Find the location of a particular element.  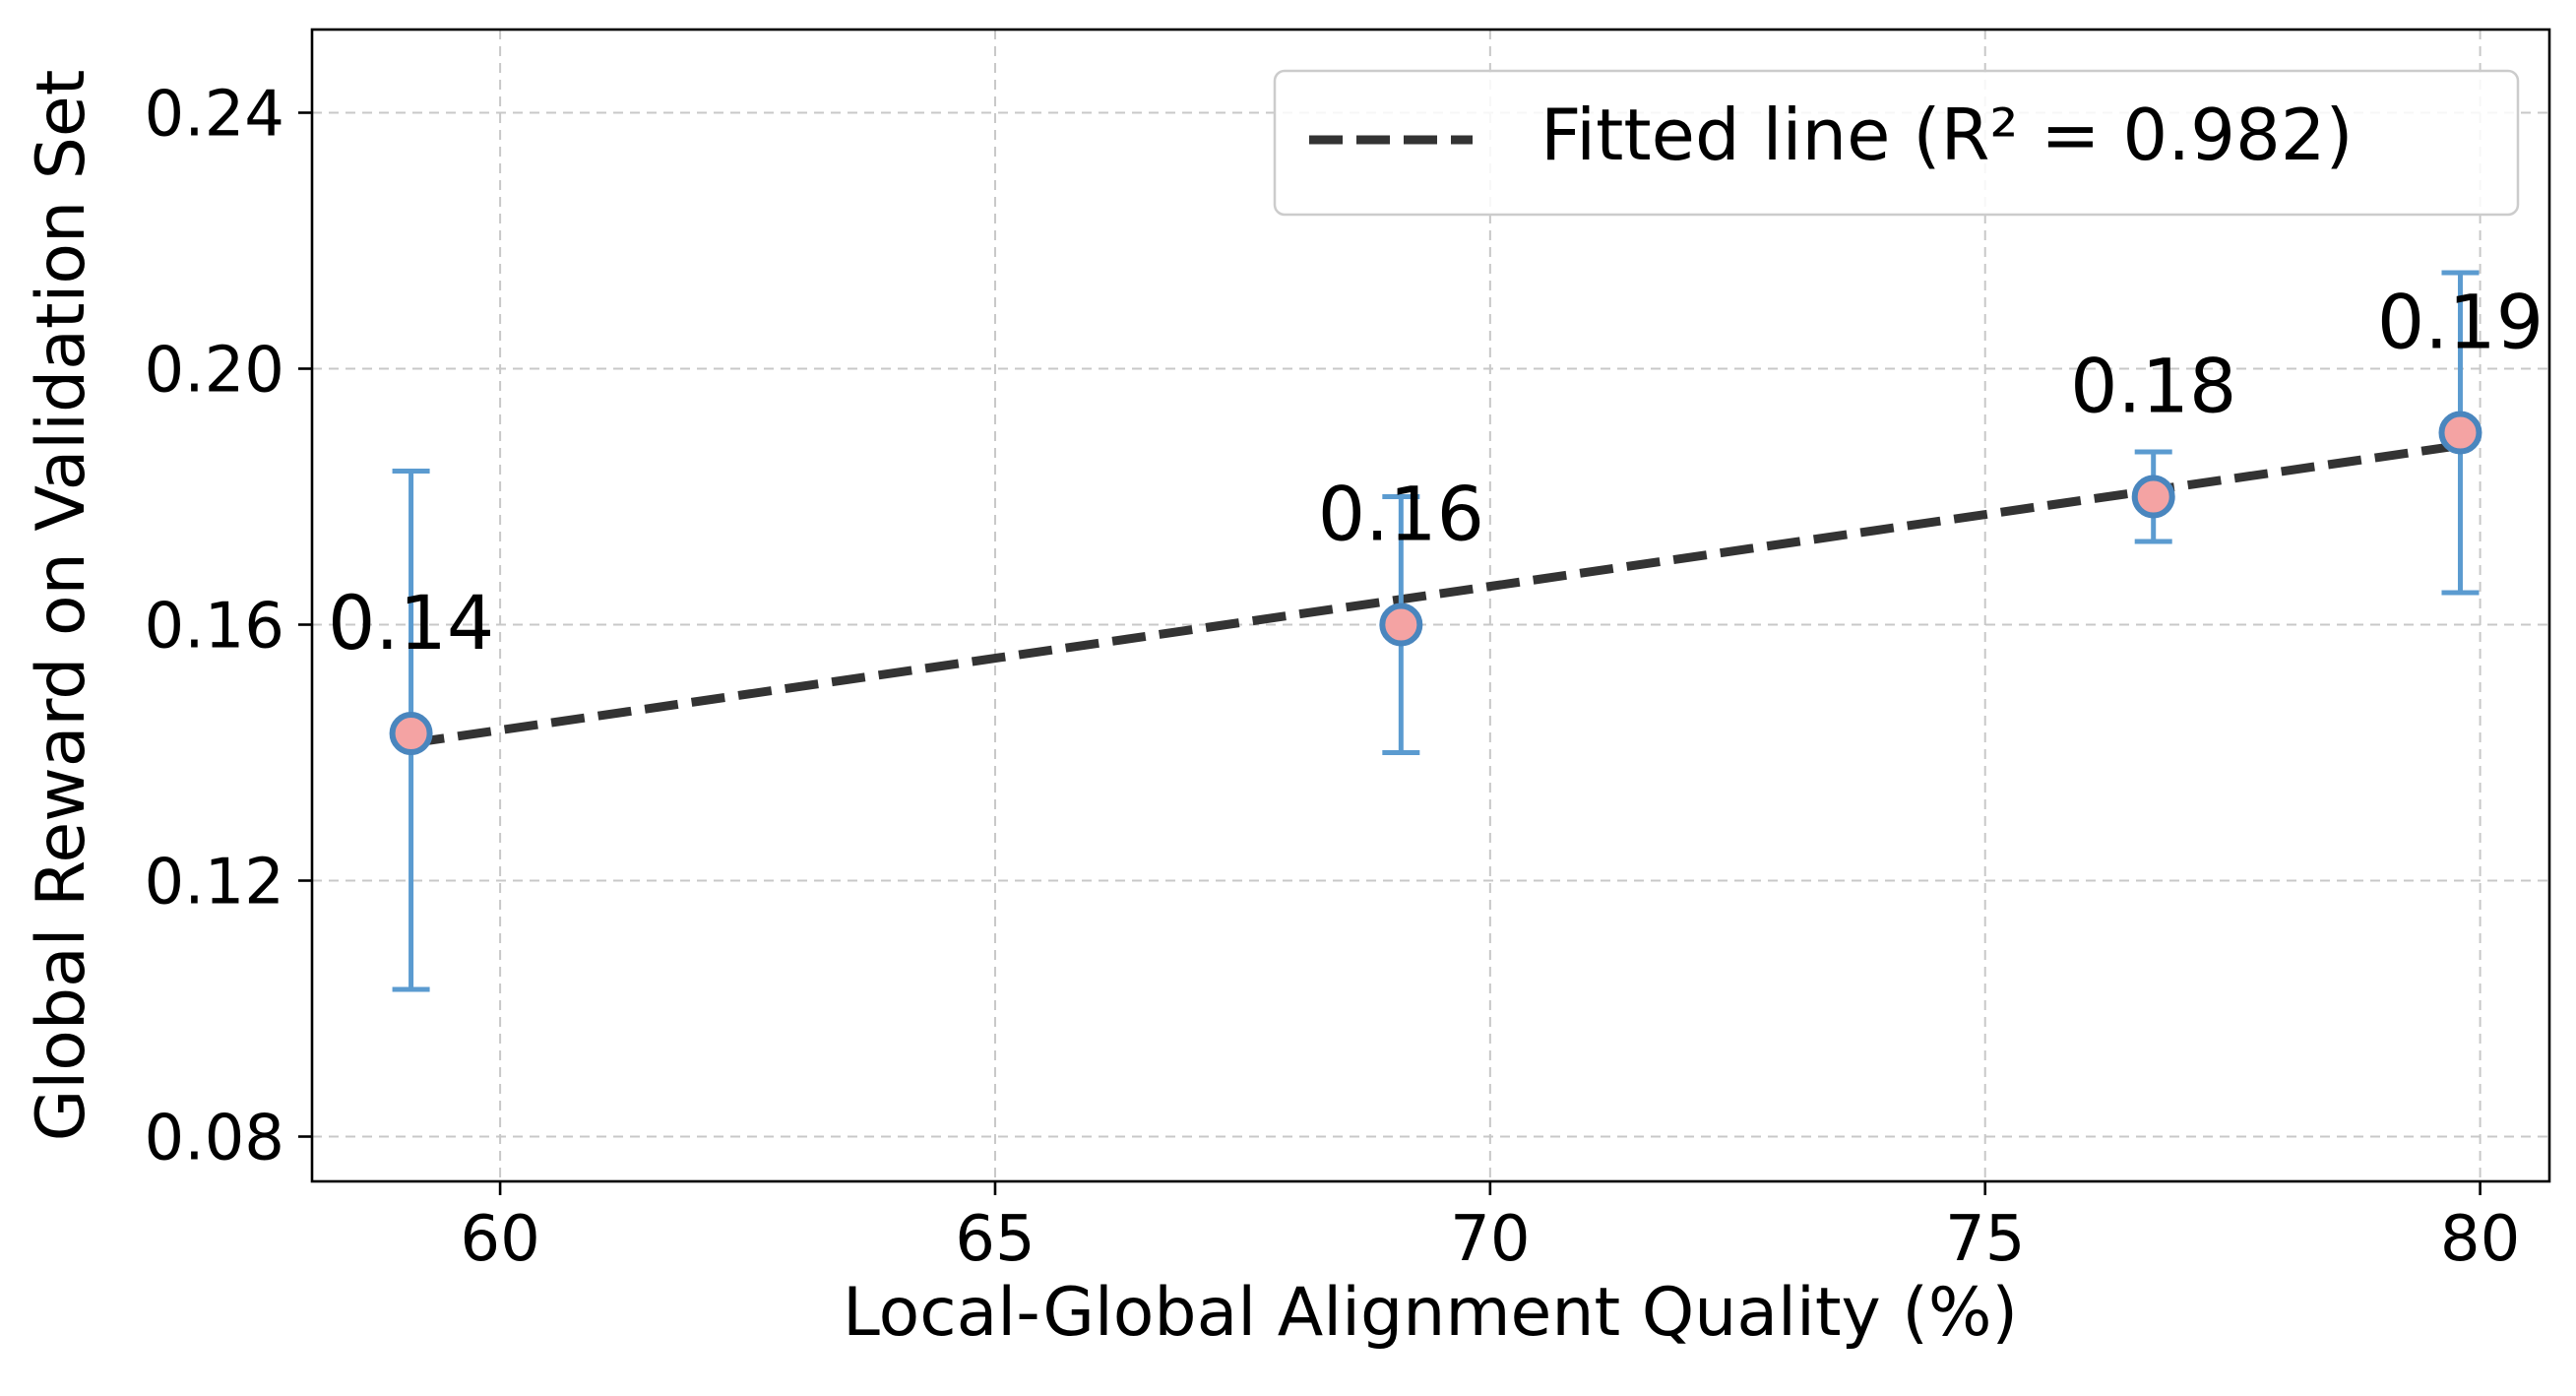

y-axis-label: Global Reward on Validation Set is located at coordinates (61, 606).